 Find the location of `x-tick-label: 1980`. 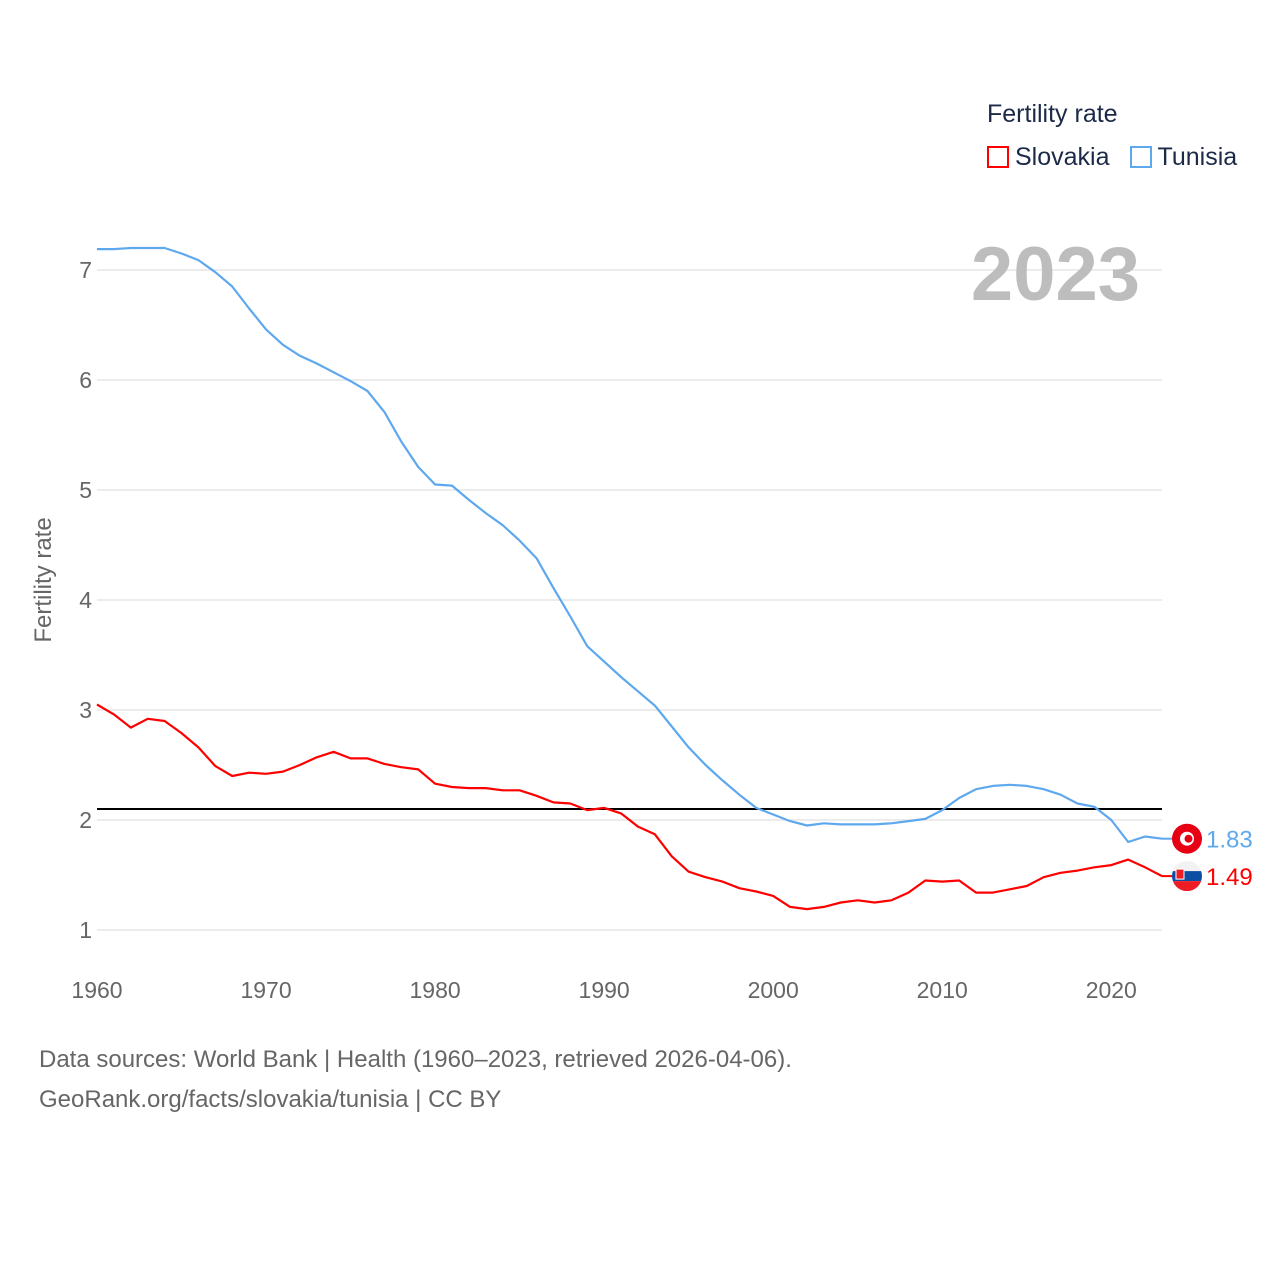

x-tick-label: 1980 is located at coordinates (435, 990).